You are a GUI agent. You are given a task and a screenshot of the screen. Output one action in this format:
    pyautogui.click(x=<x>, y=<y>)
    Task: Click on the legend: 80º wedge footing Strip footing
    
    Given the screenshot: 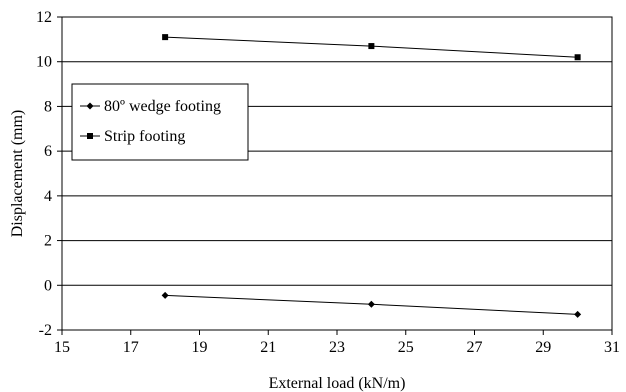 What is the action you would take?
    pyautogui.click(x=160, y=122)
    